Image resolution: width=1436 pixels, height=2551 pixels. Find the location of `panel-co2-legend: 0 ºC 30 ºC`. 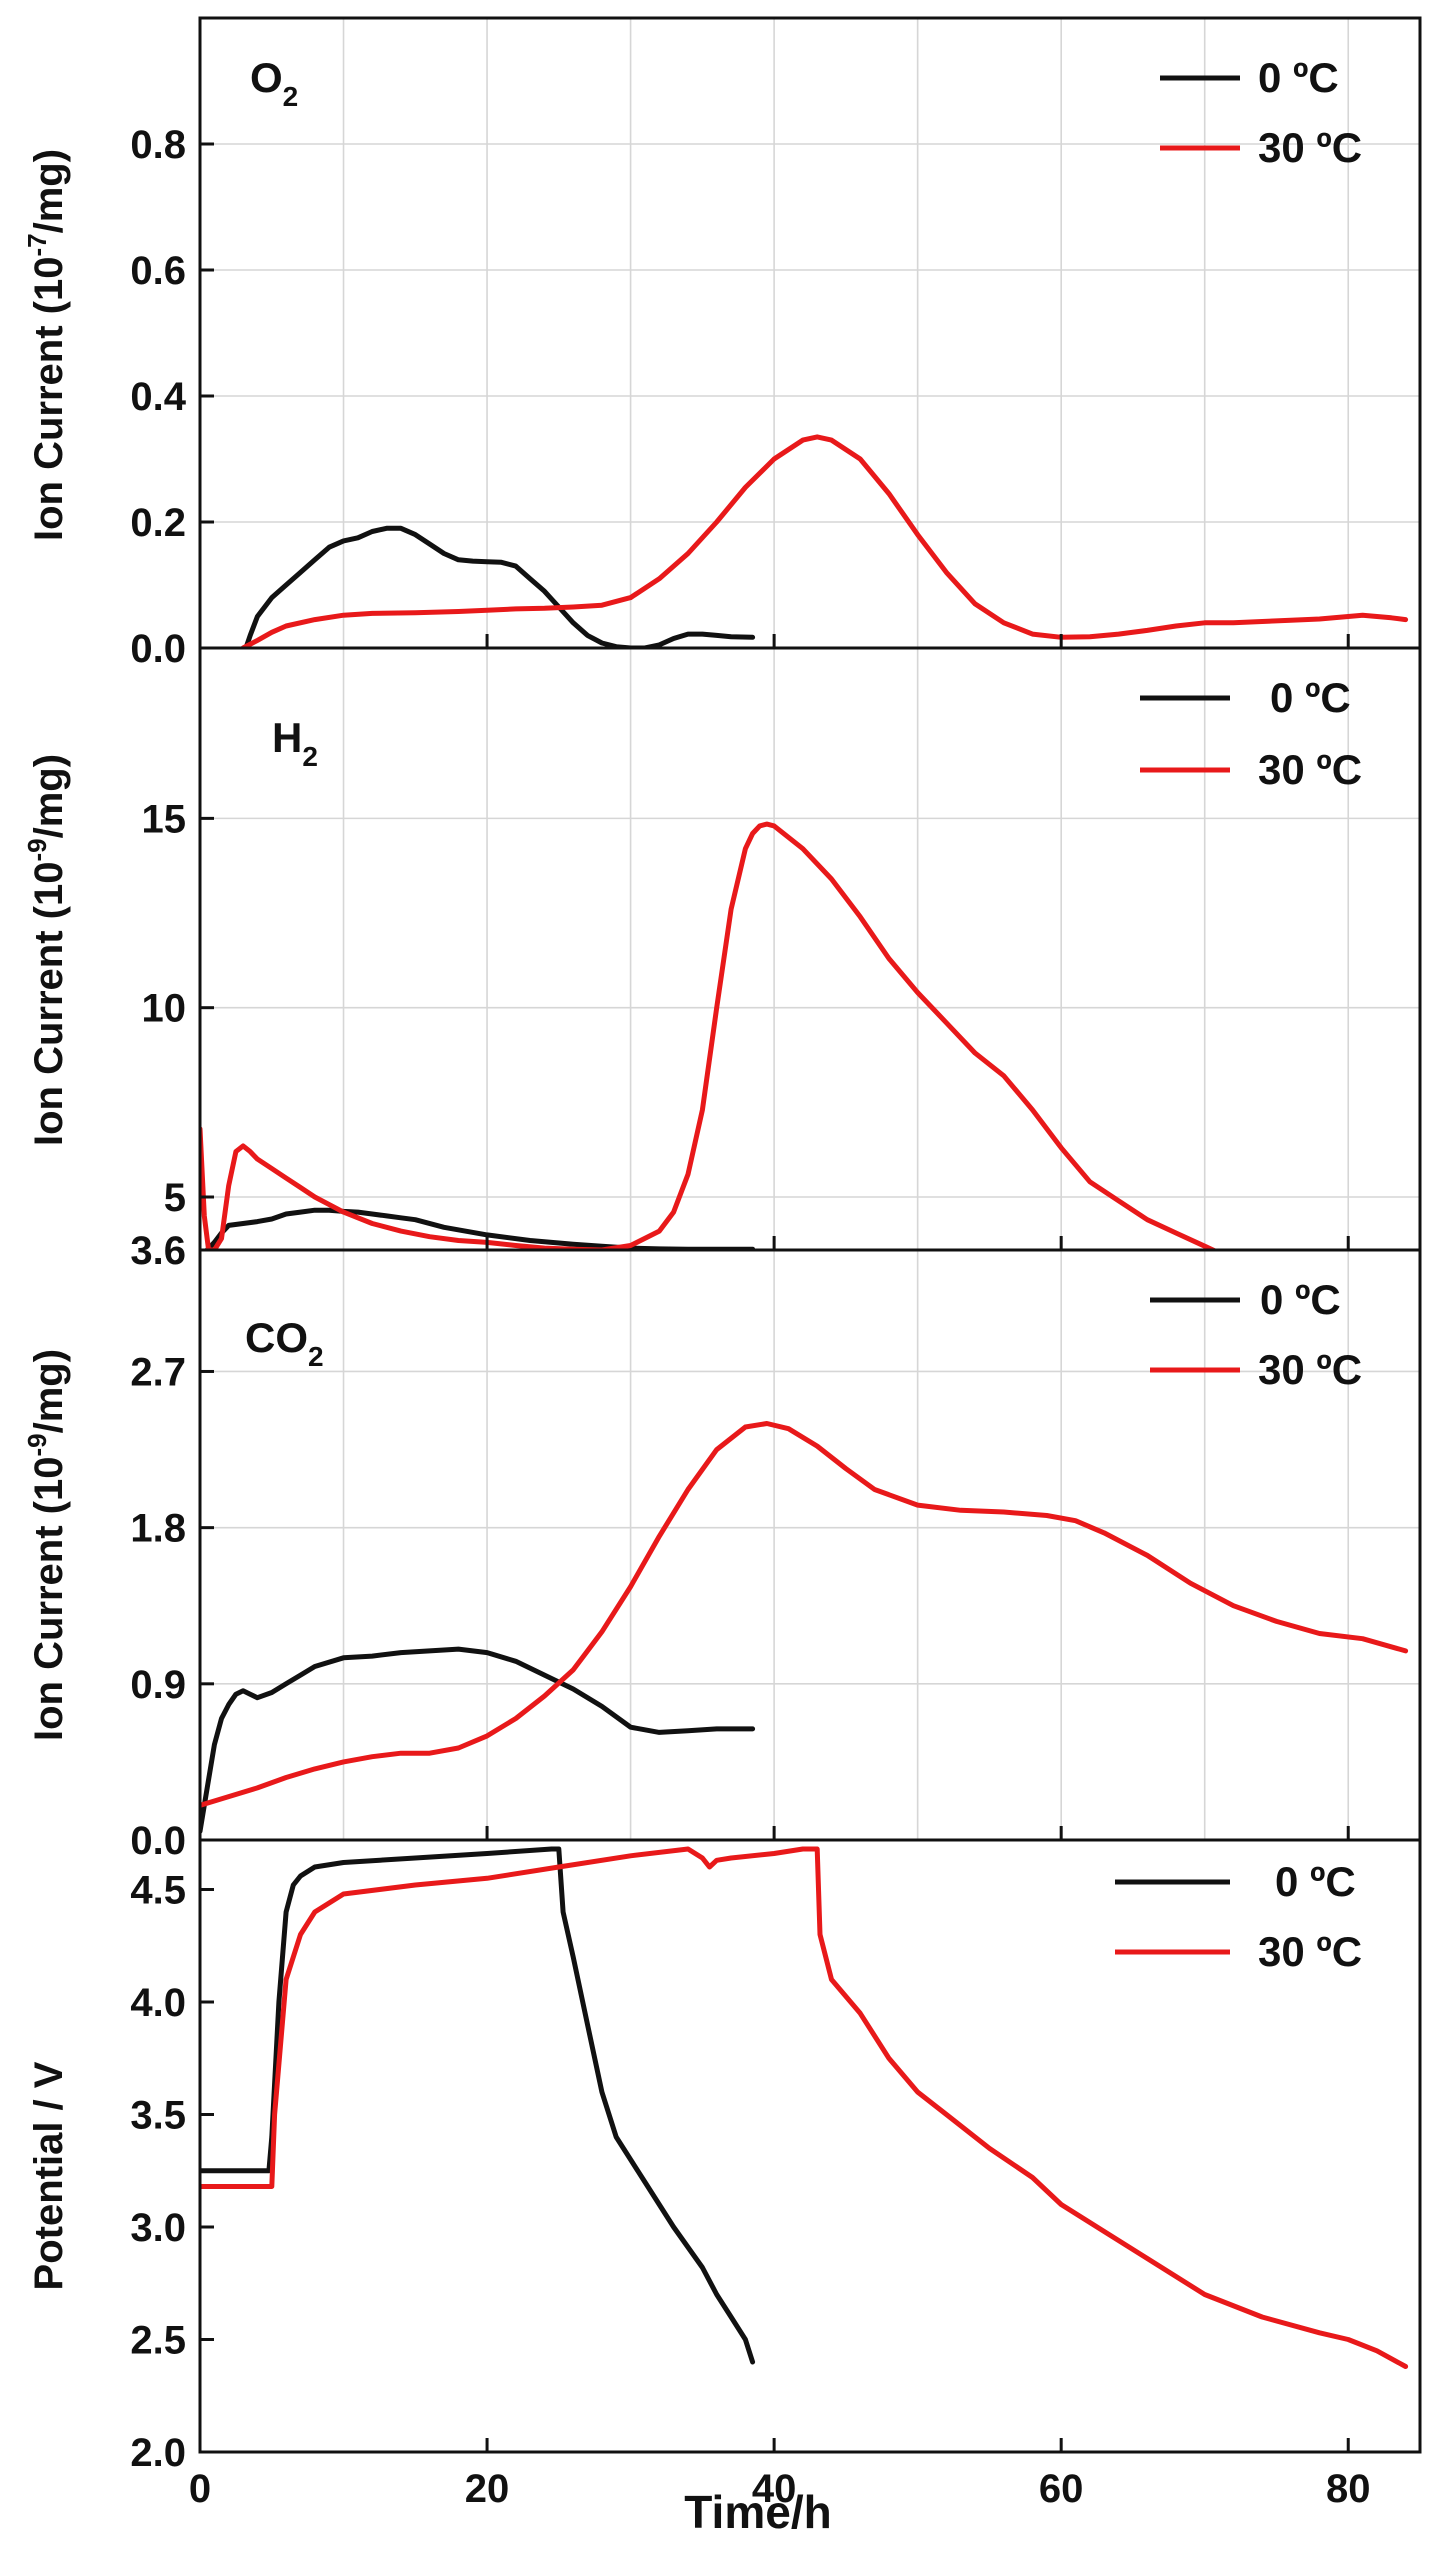

panel-co2-legend: 0 ºC 30 ºC is located at coordinates (1256, 1334).